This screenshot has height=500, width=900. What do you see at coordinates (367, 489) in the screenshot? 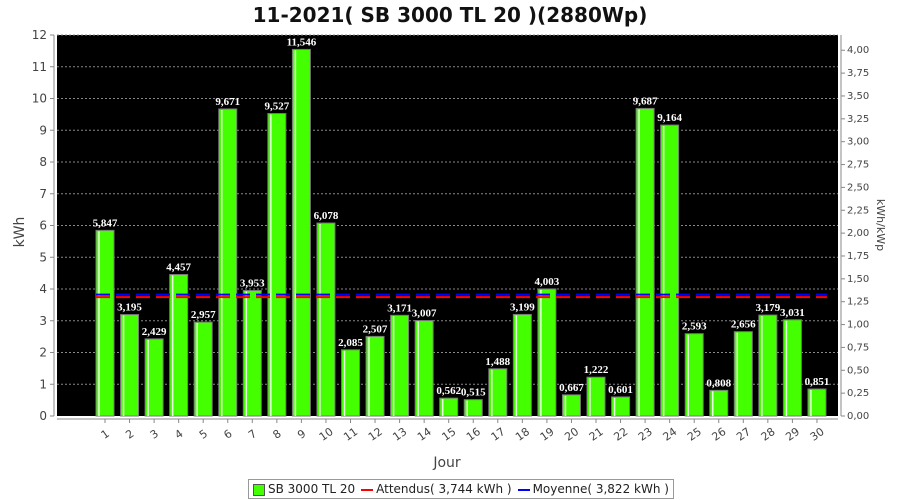
I see `red-line-icon` at bounding box center [367, 489].